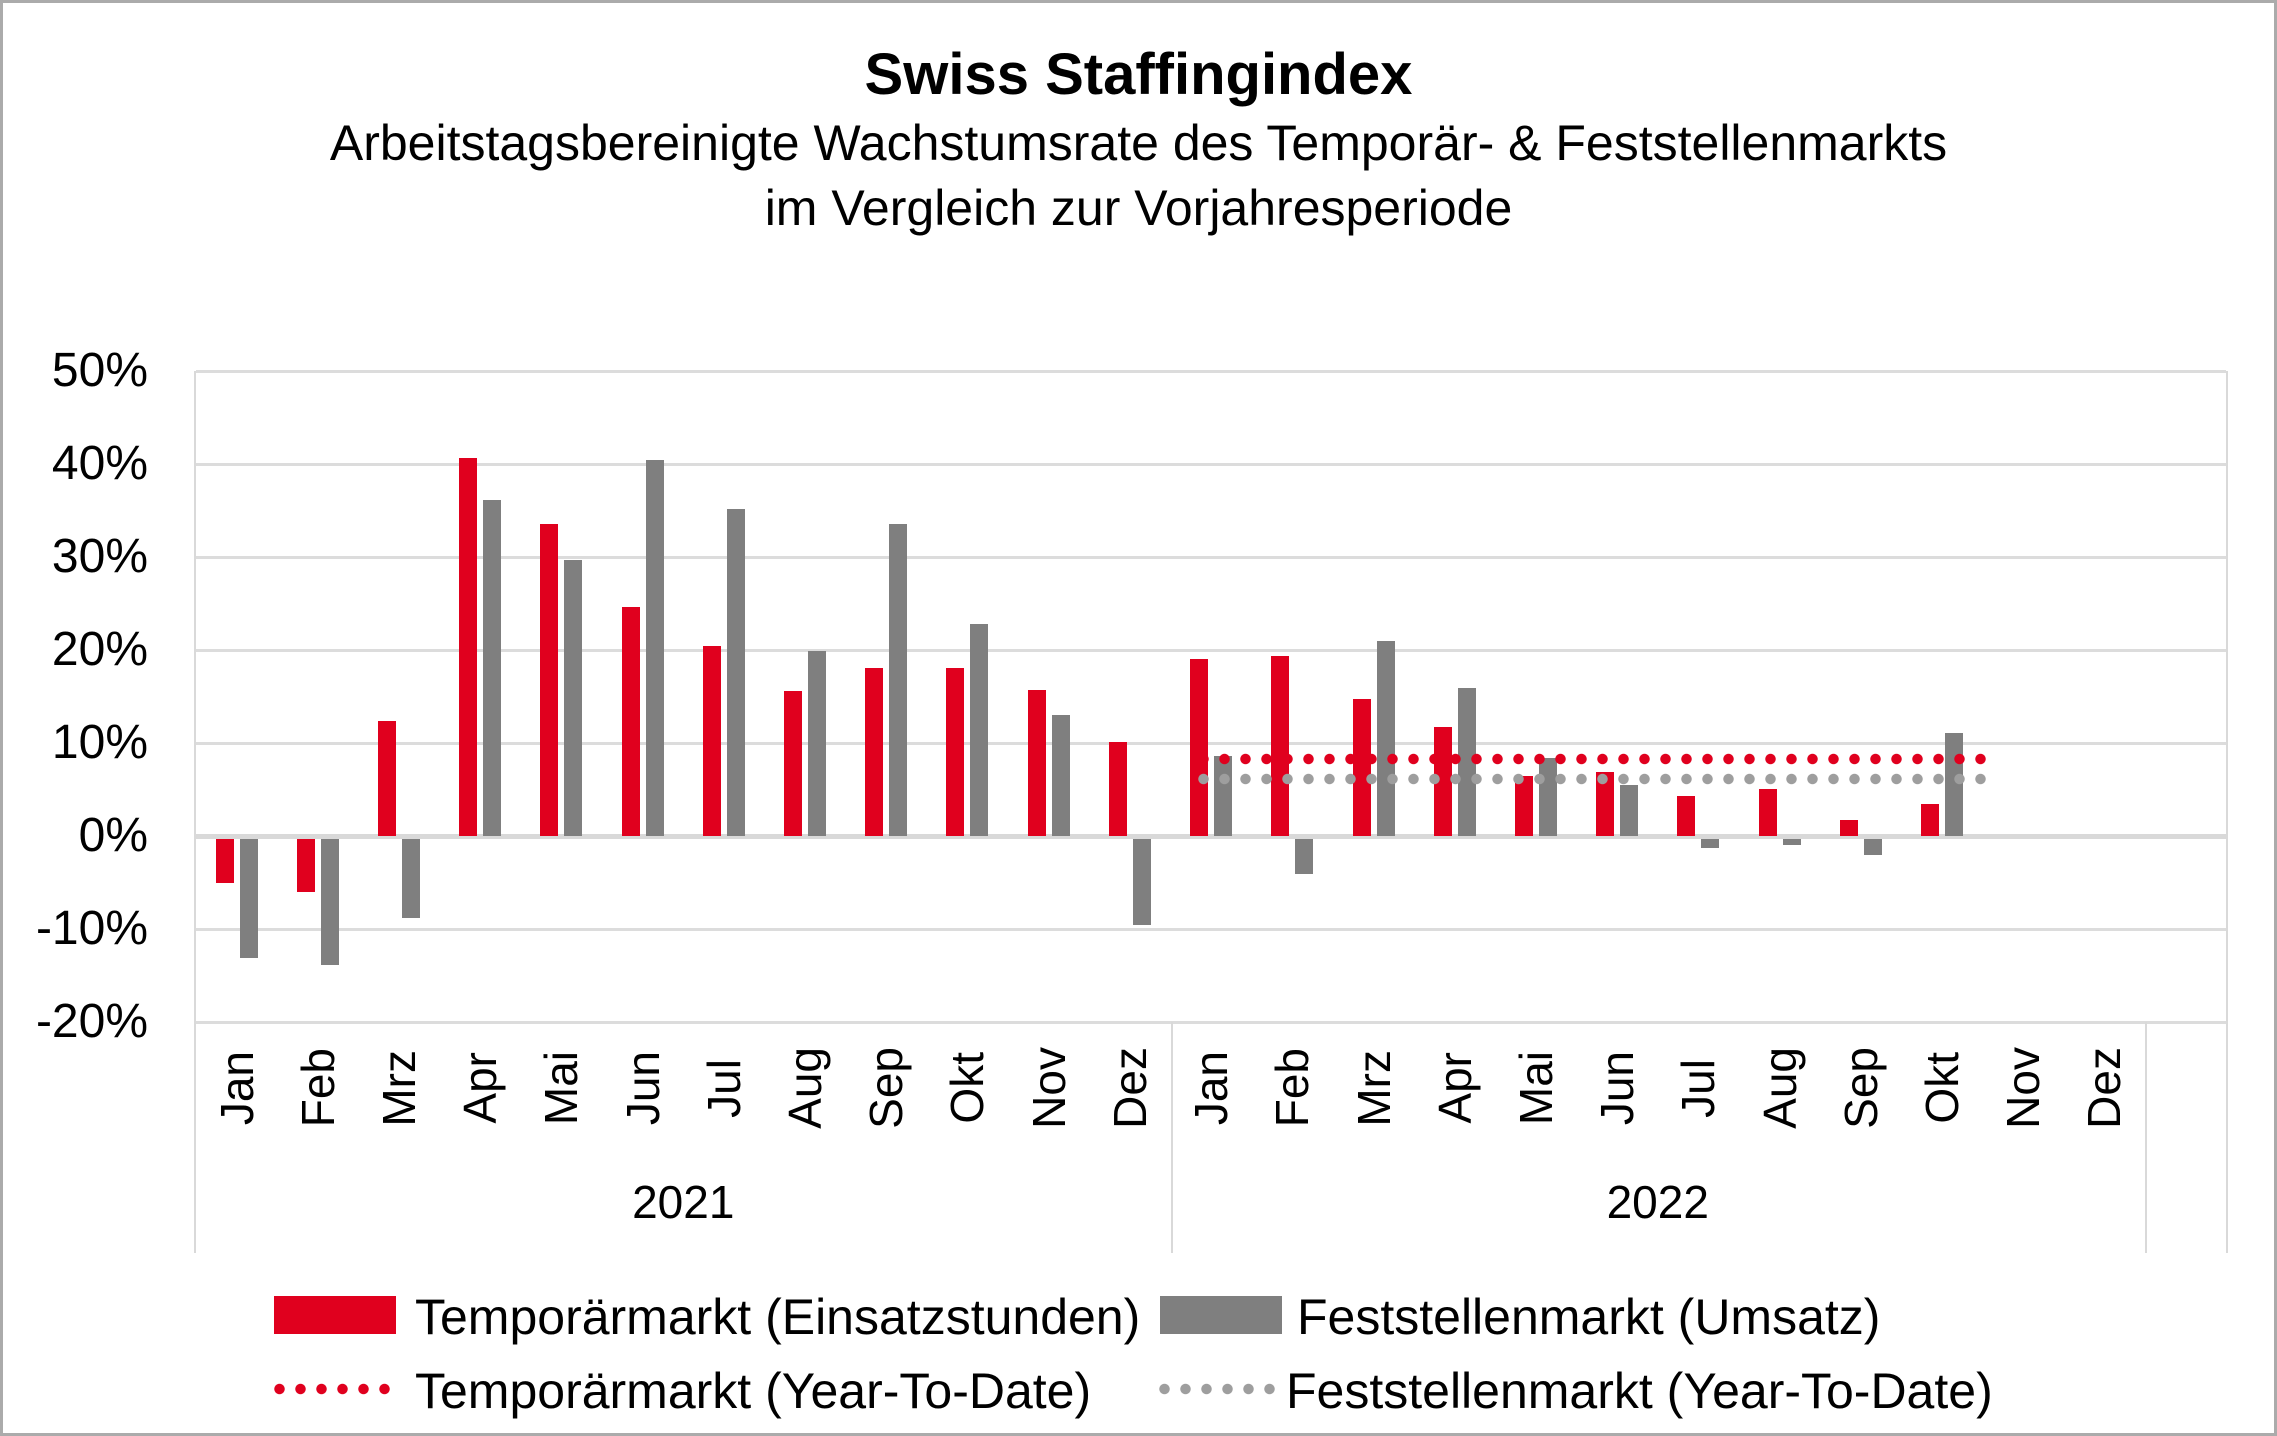 Image resolution: width=2277 pixels, height=1436 pixels. I want to click on bar-feststellenmarkt-2021-Jul, so click(735, 672).